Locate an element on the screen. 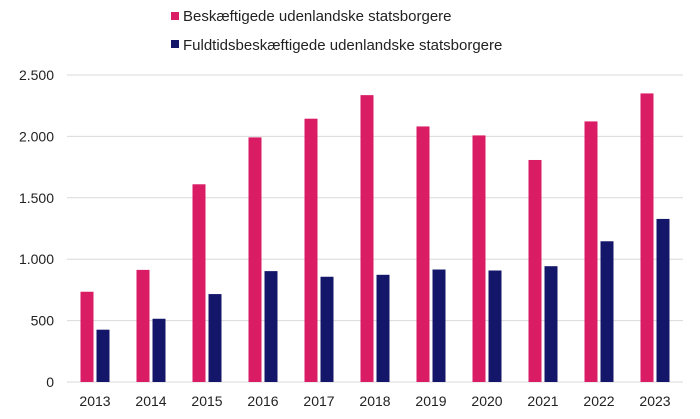  bar-employed-2018 is located at coordinates (367, 239).